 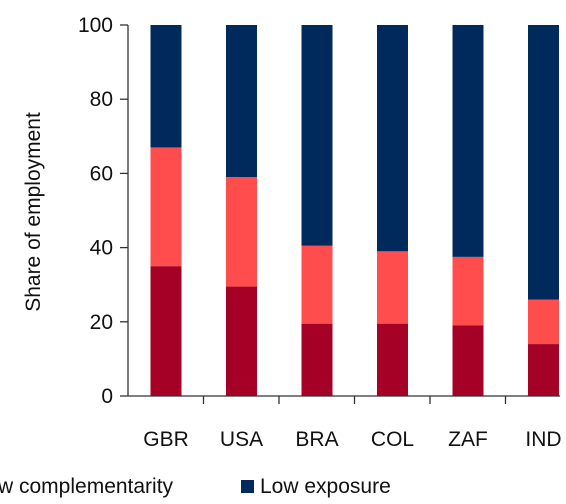 I want to click on x-tick-label-gbr: GBR, so click(x=166, y=439).